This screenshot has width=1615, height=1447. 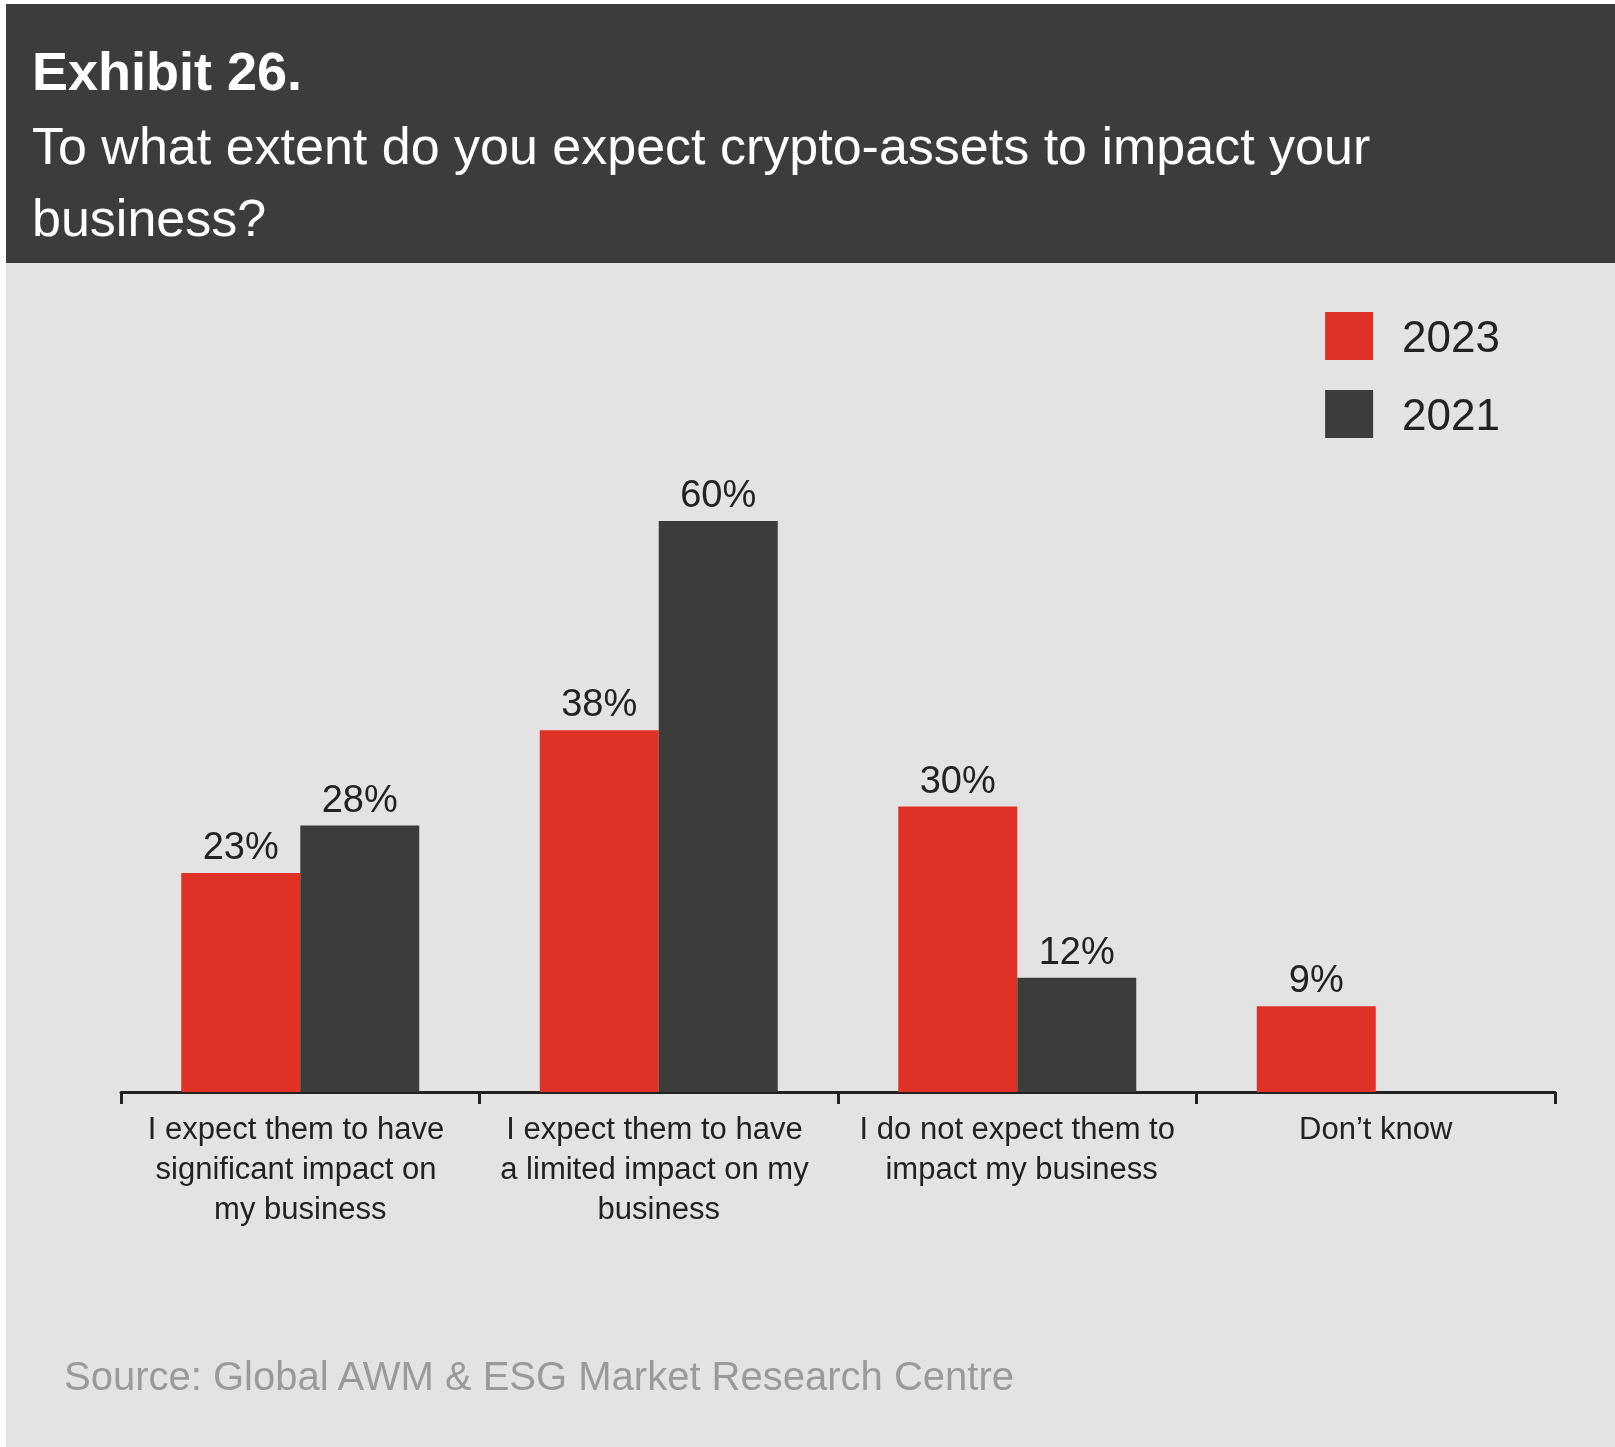 I want to click on x-tick-label: Don’t know, so click(x=1376, y=1128).